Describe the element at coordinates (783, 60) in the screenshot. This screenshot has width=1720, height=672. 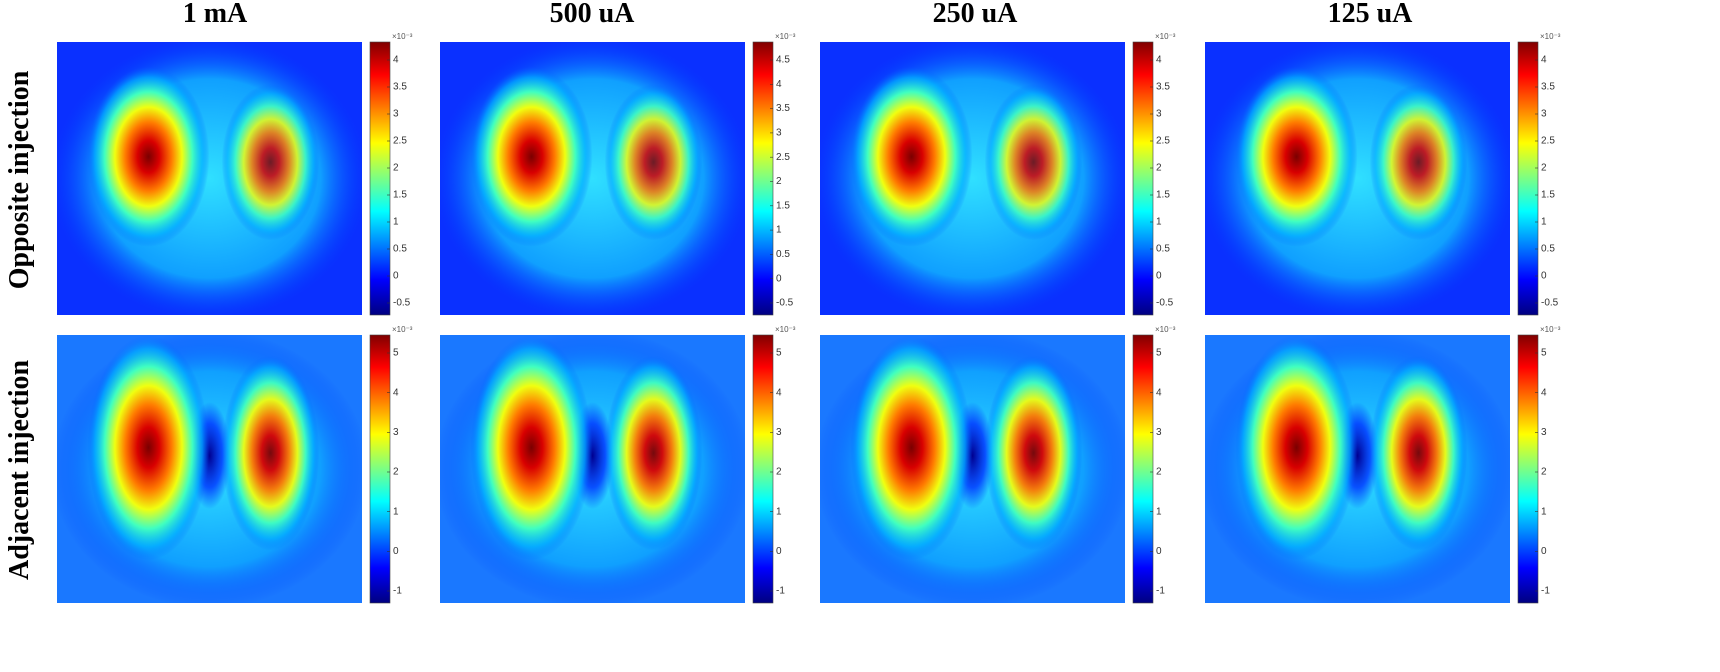
I see `colorbar-tick-label: 4.5` at that location.